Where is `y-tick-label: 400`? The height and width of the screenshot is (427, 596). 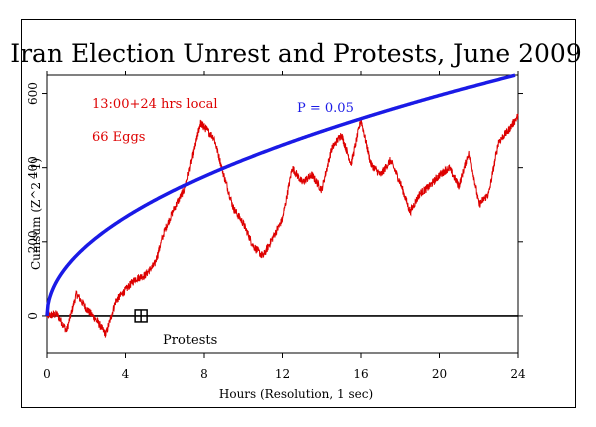
y-tick-label: 400 is located at coordinates (33, 167).